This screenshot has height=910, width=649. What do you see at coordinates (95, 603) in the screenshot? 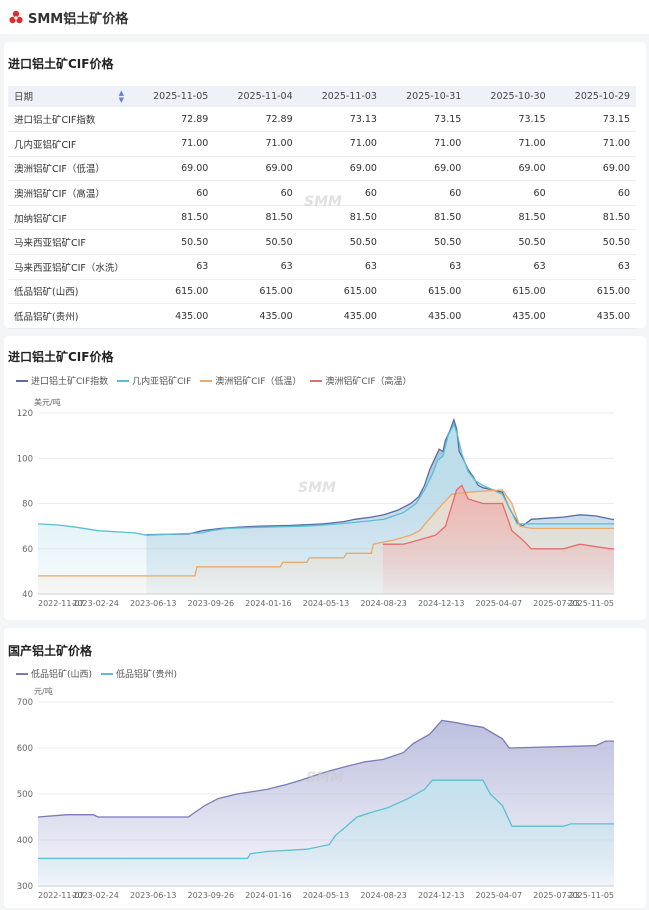
I see `x-tick-label: 2023-02-24` at bounding box center [95, 603].